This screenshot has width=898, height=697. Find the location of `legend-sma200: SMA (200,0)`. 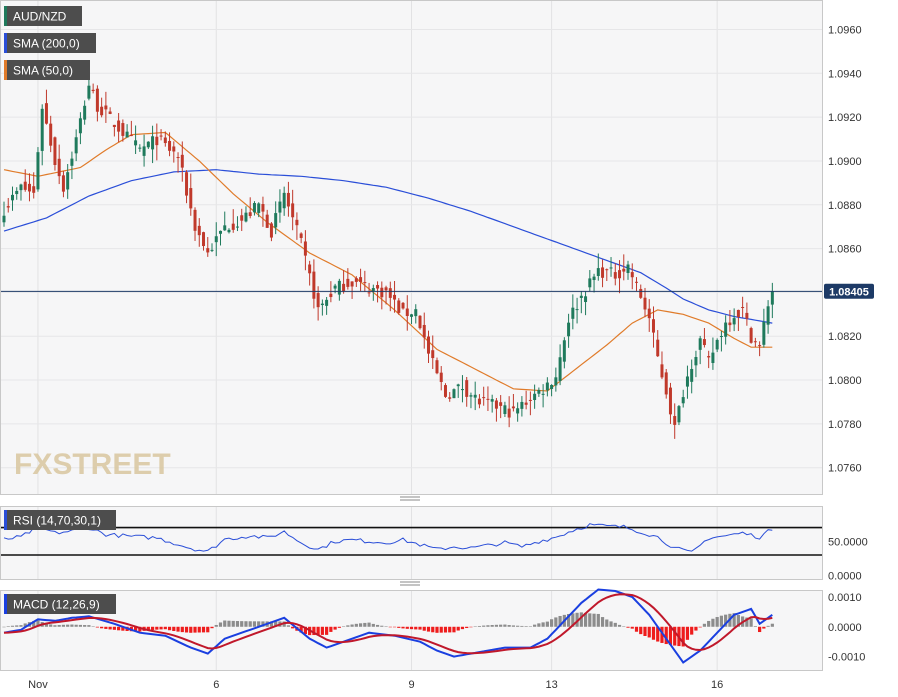

legend-sma200: SMA (200,0) is located at coordinates (50, 43).